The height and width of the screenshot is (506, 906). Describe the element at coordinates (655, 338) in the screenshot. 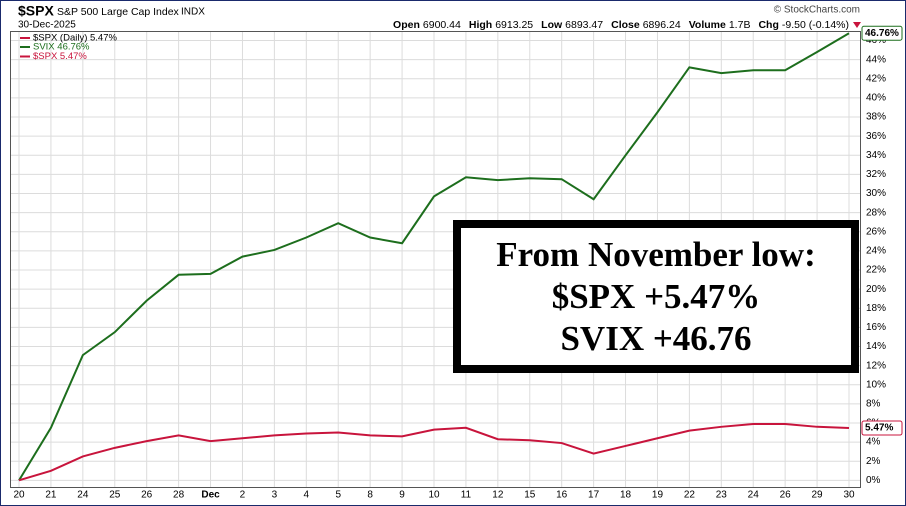

I see `annotation: SVIX +46.76` at that location.